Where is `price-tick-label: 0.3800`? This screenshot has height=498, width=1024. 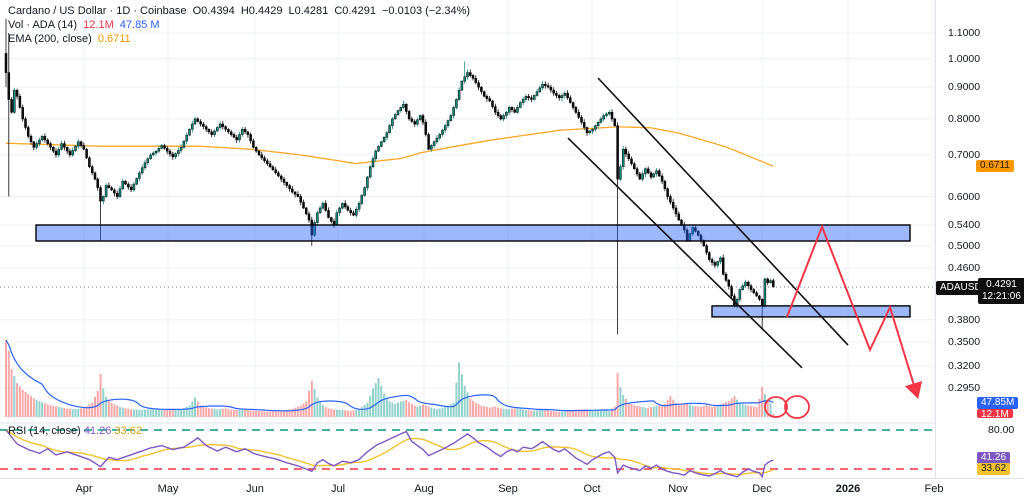 price-tick-label: 0.3800 is located at coordinates (964, 319).